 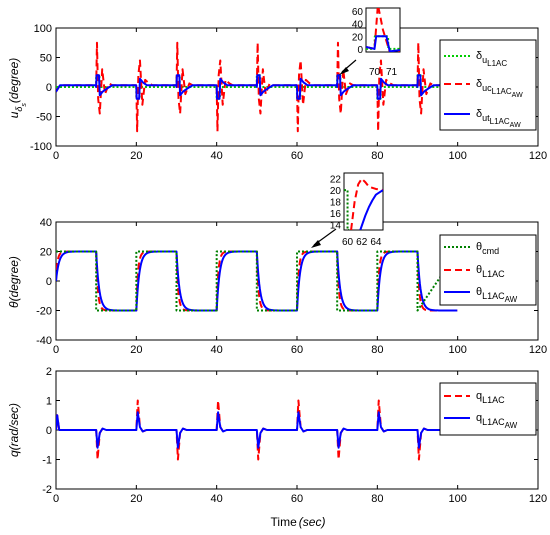 I want to click on inset-y-tick-label: 18, so click(x=336, y=203).